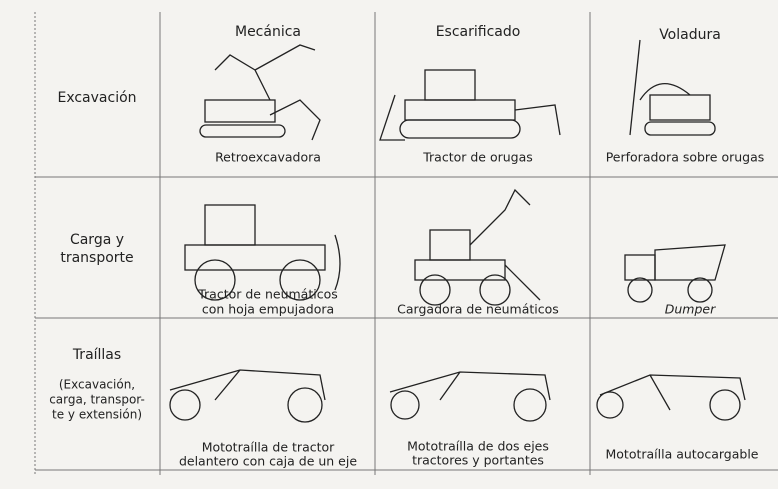 This screenshot has height=489, width=778. I want to click on scraper-2-drawing, so click(470, 396).